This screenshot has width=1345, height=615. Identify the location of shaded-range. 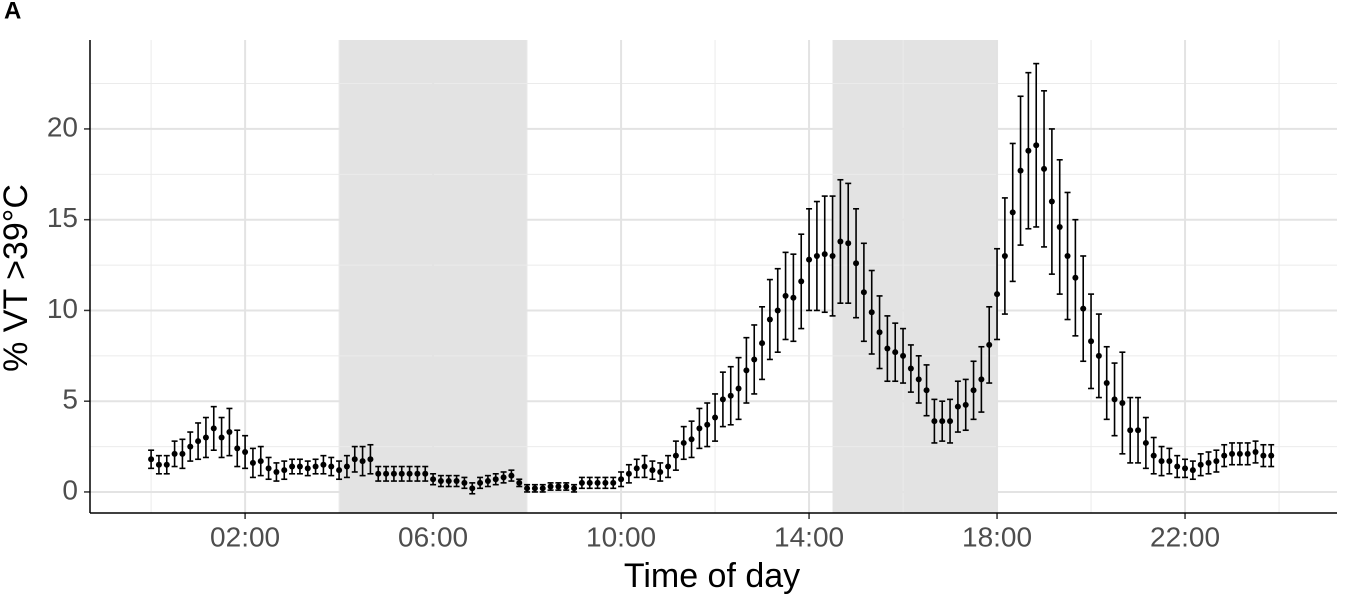
(915, 276).